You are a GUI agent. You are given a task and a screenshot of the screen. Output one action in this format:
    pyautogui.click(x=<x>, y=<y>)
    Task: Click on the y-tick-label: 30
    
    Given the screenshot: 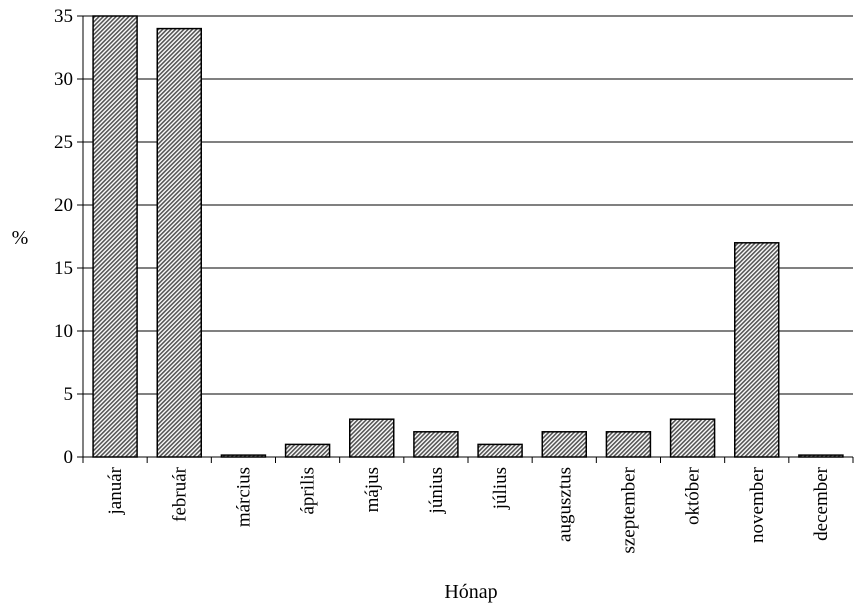 What is the action you would take?
    pyautogui.click(x=63, y=79)
    